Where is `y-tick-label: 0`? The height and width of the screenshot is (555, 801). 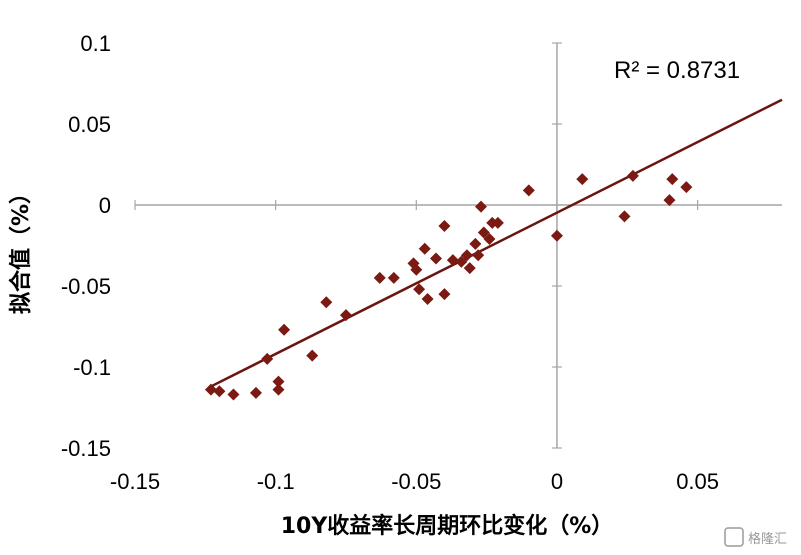
y-tick-label: 0 is located at coordinates (105, 205).